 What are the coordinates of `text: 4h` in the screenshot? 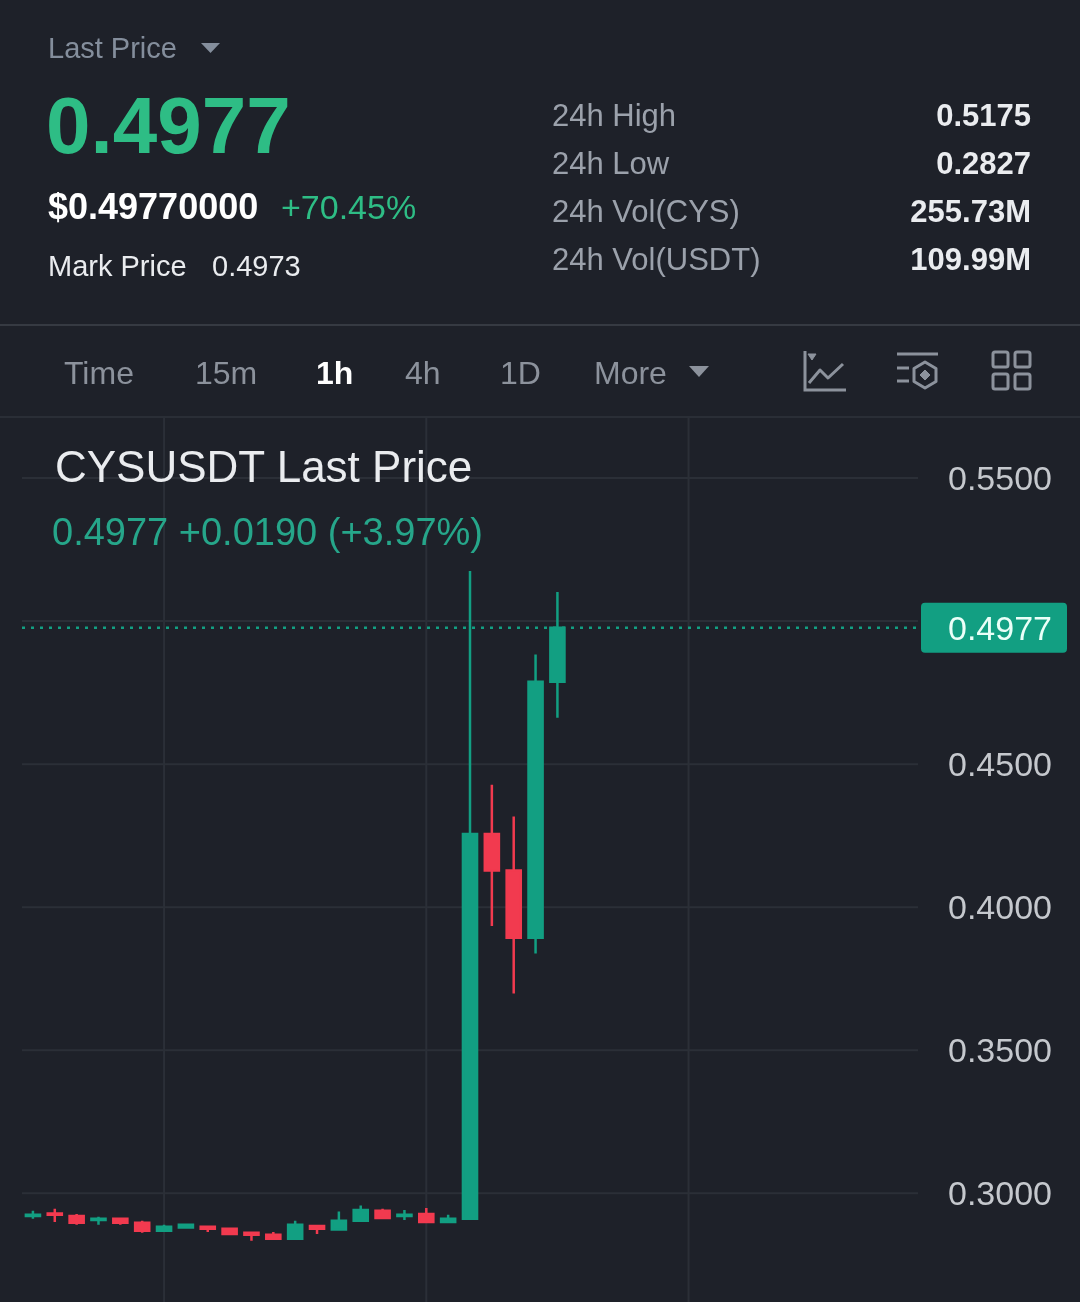 It's located at (423, 373).